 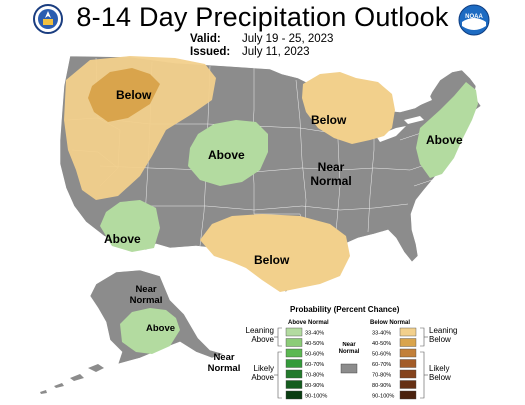 I want to click on label-alaska-north-wrap: Near Normal, so click(x=146, y=295).